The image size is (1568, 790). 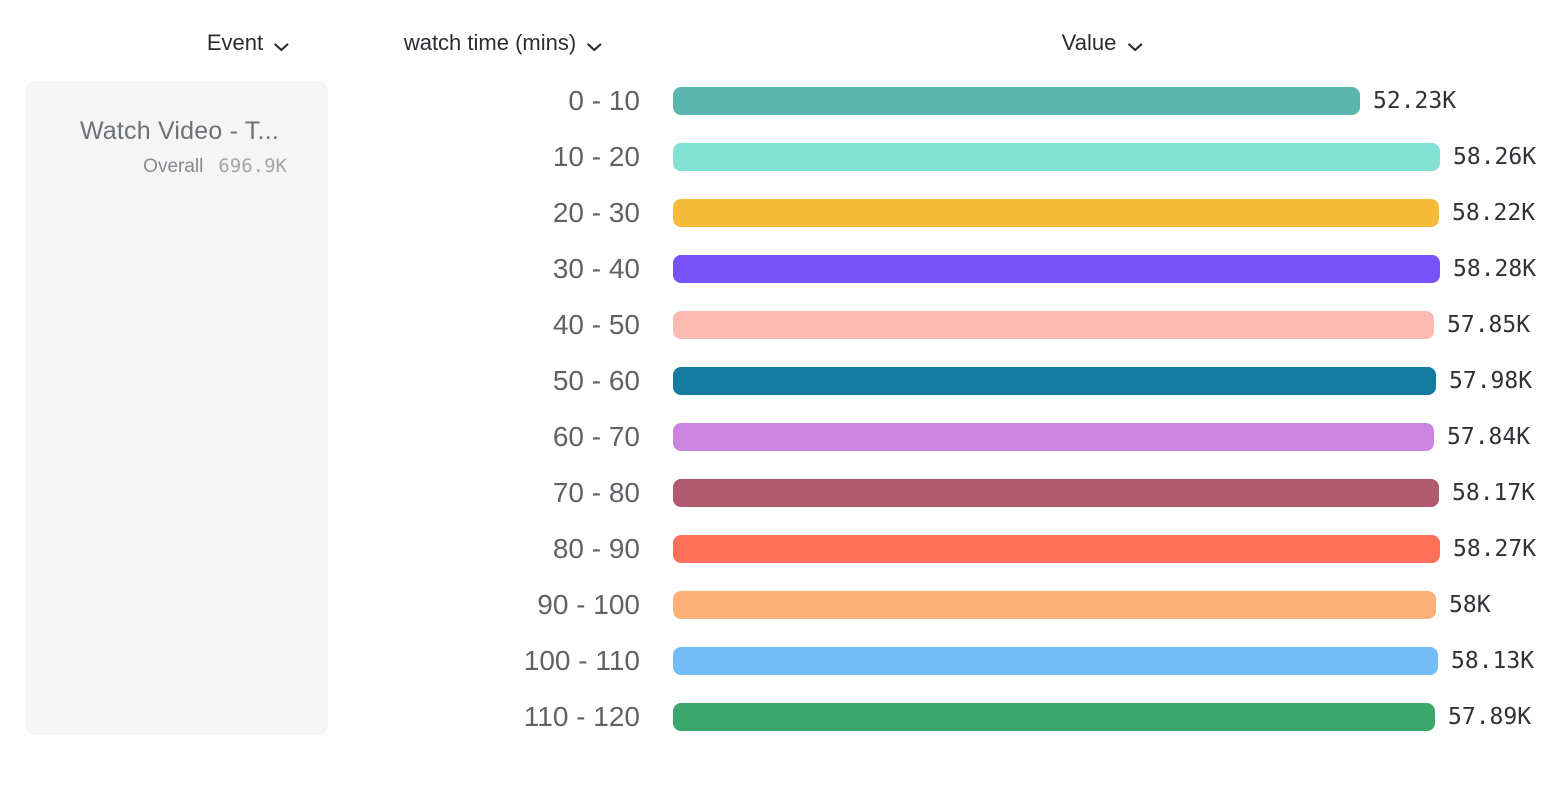 I want to click on overall-value: 696.9K, so click(x=252, y=166).